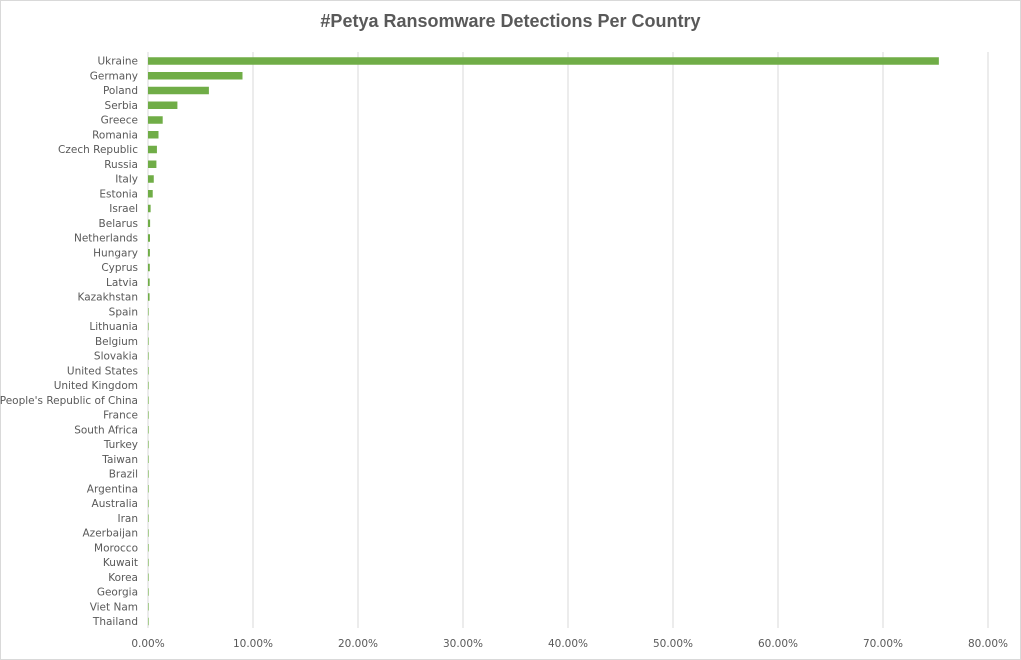 Image resolution: width=1021 pixels, height=660 pixels. Describe the element at coordinates (253, 644) in the screenshot. I see `x-tick-label: 10.00%` at that location.